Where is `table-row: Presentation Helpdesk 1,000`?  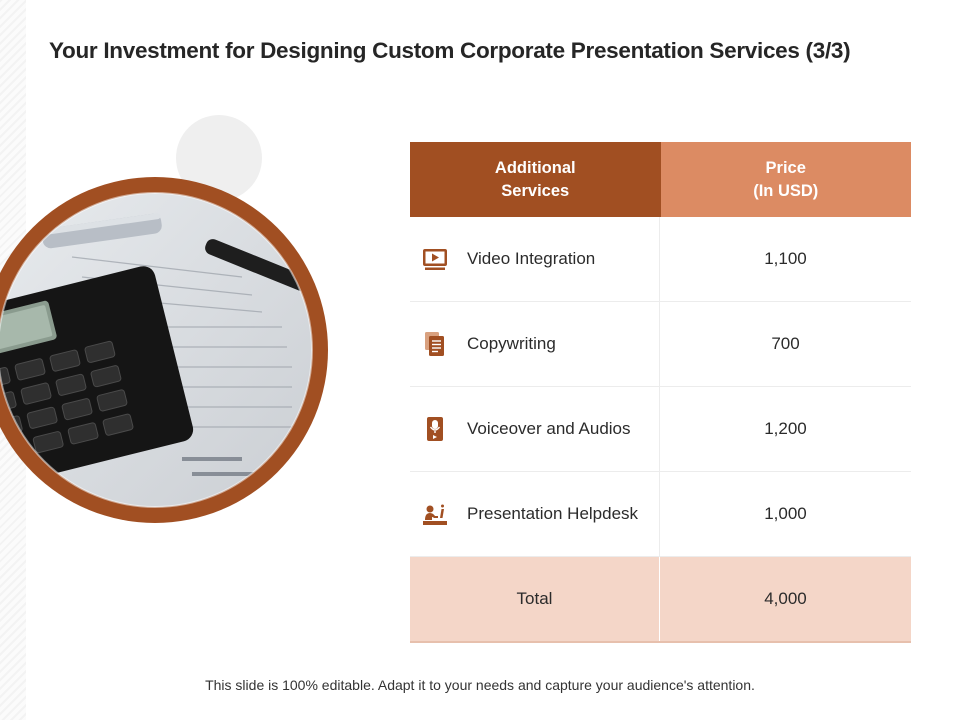
table-row: Presentation Helpdesk 1,000 is located at coordinates (660, 514).